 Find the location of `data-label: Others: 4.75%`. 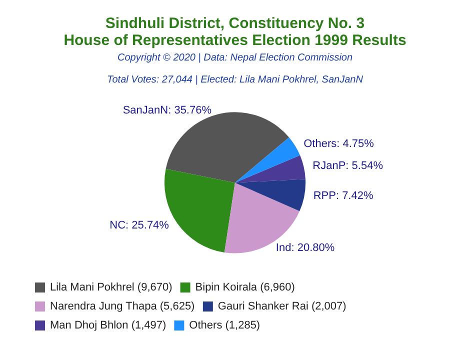

data-label: Others: 4.75% is located at coordinates (339, 144).